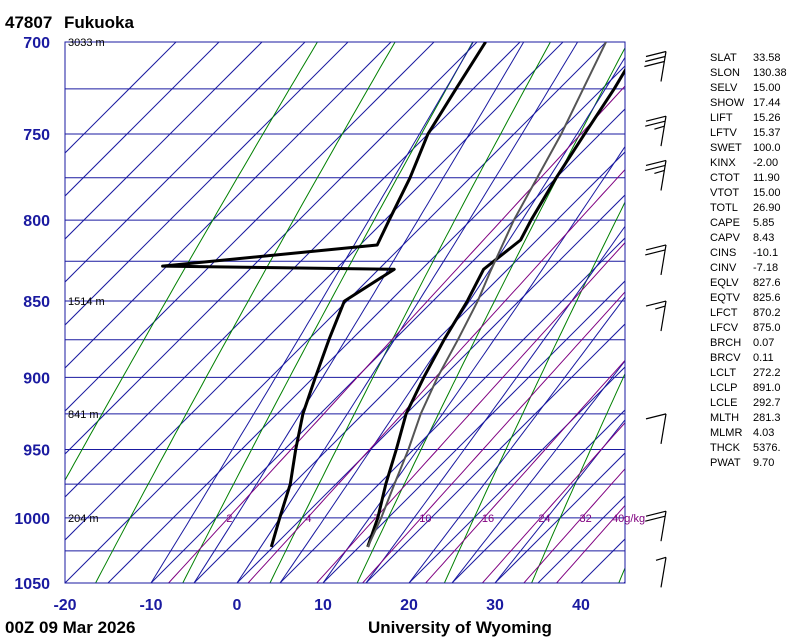 This screenshot has height=640, width=800. I want to click on temperature-label: -10, so click(150, 605).